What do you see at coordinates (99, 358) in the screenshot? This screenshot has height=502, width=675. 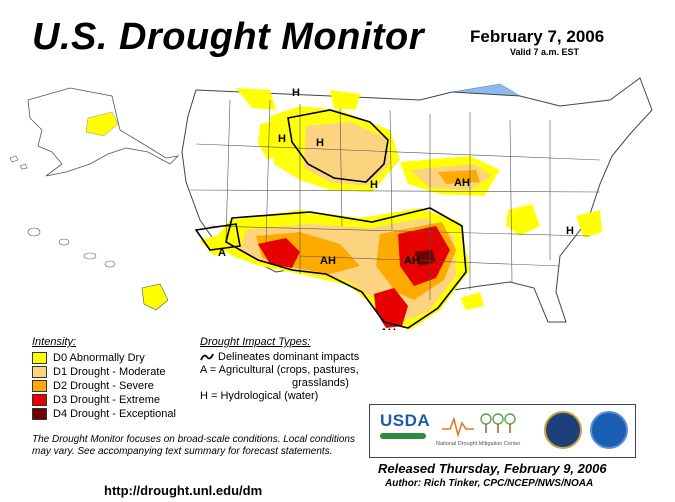 I see `legend-label-d0: D0 Abnormally Dry` at bounding box center [99, 358].